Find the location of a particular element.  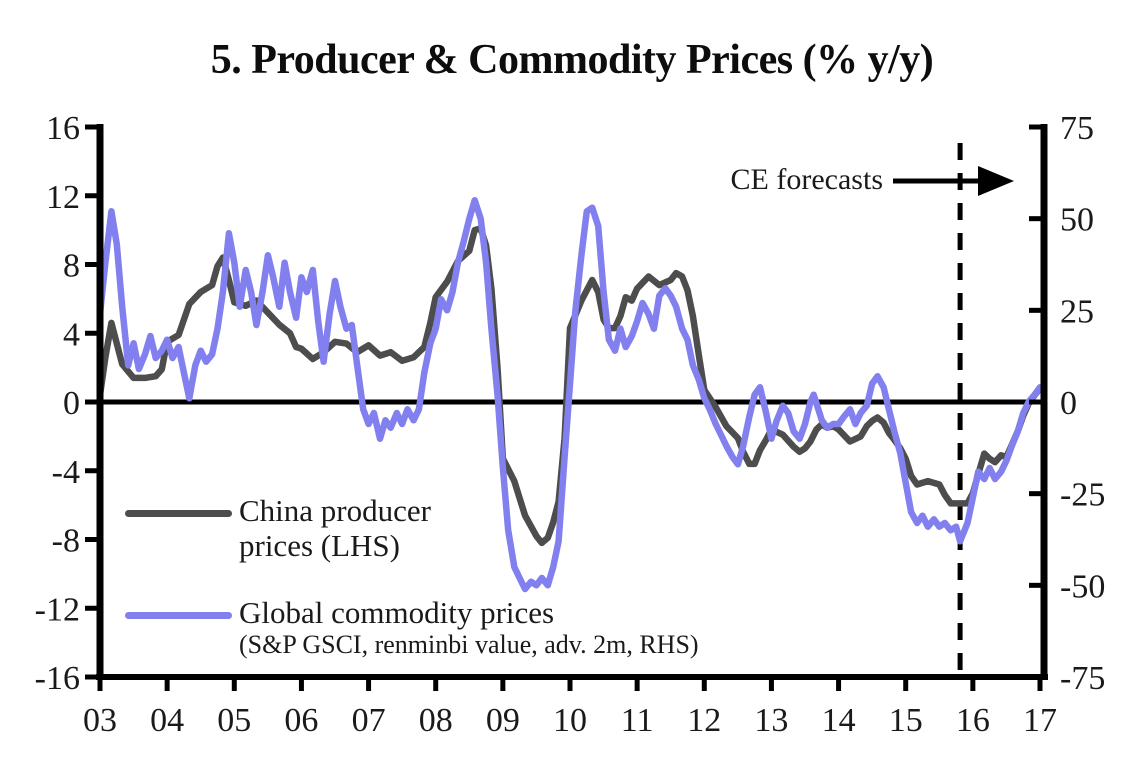

x-axis-tick-label: 14 is located at coordinates (839, 720).